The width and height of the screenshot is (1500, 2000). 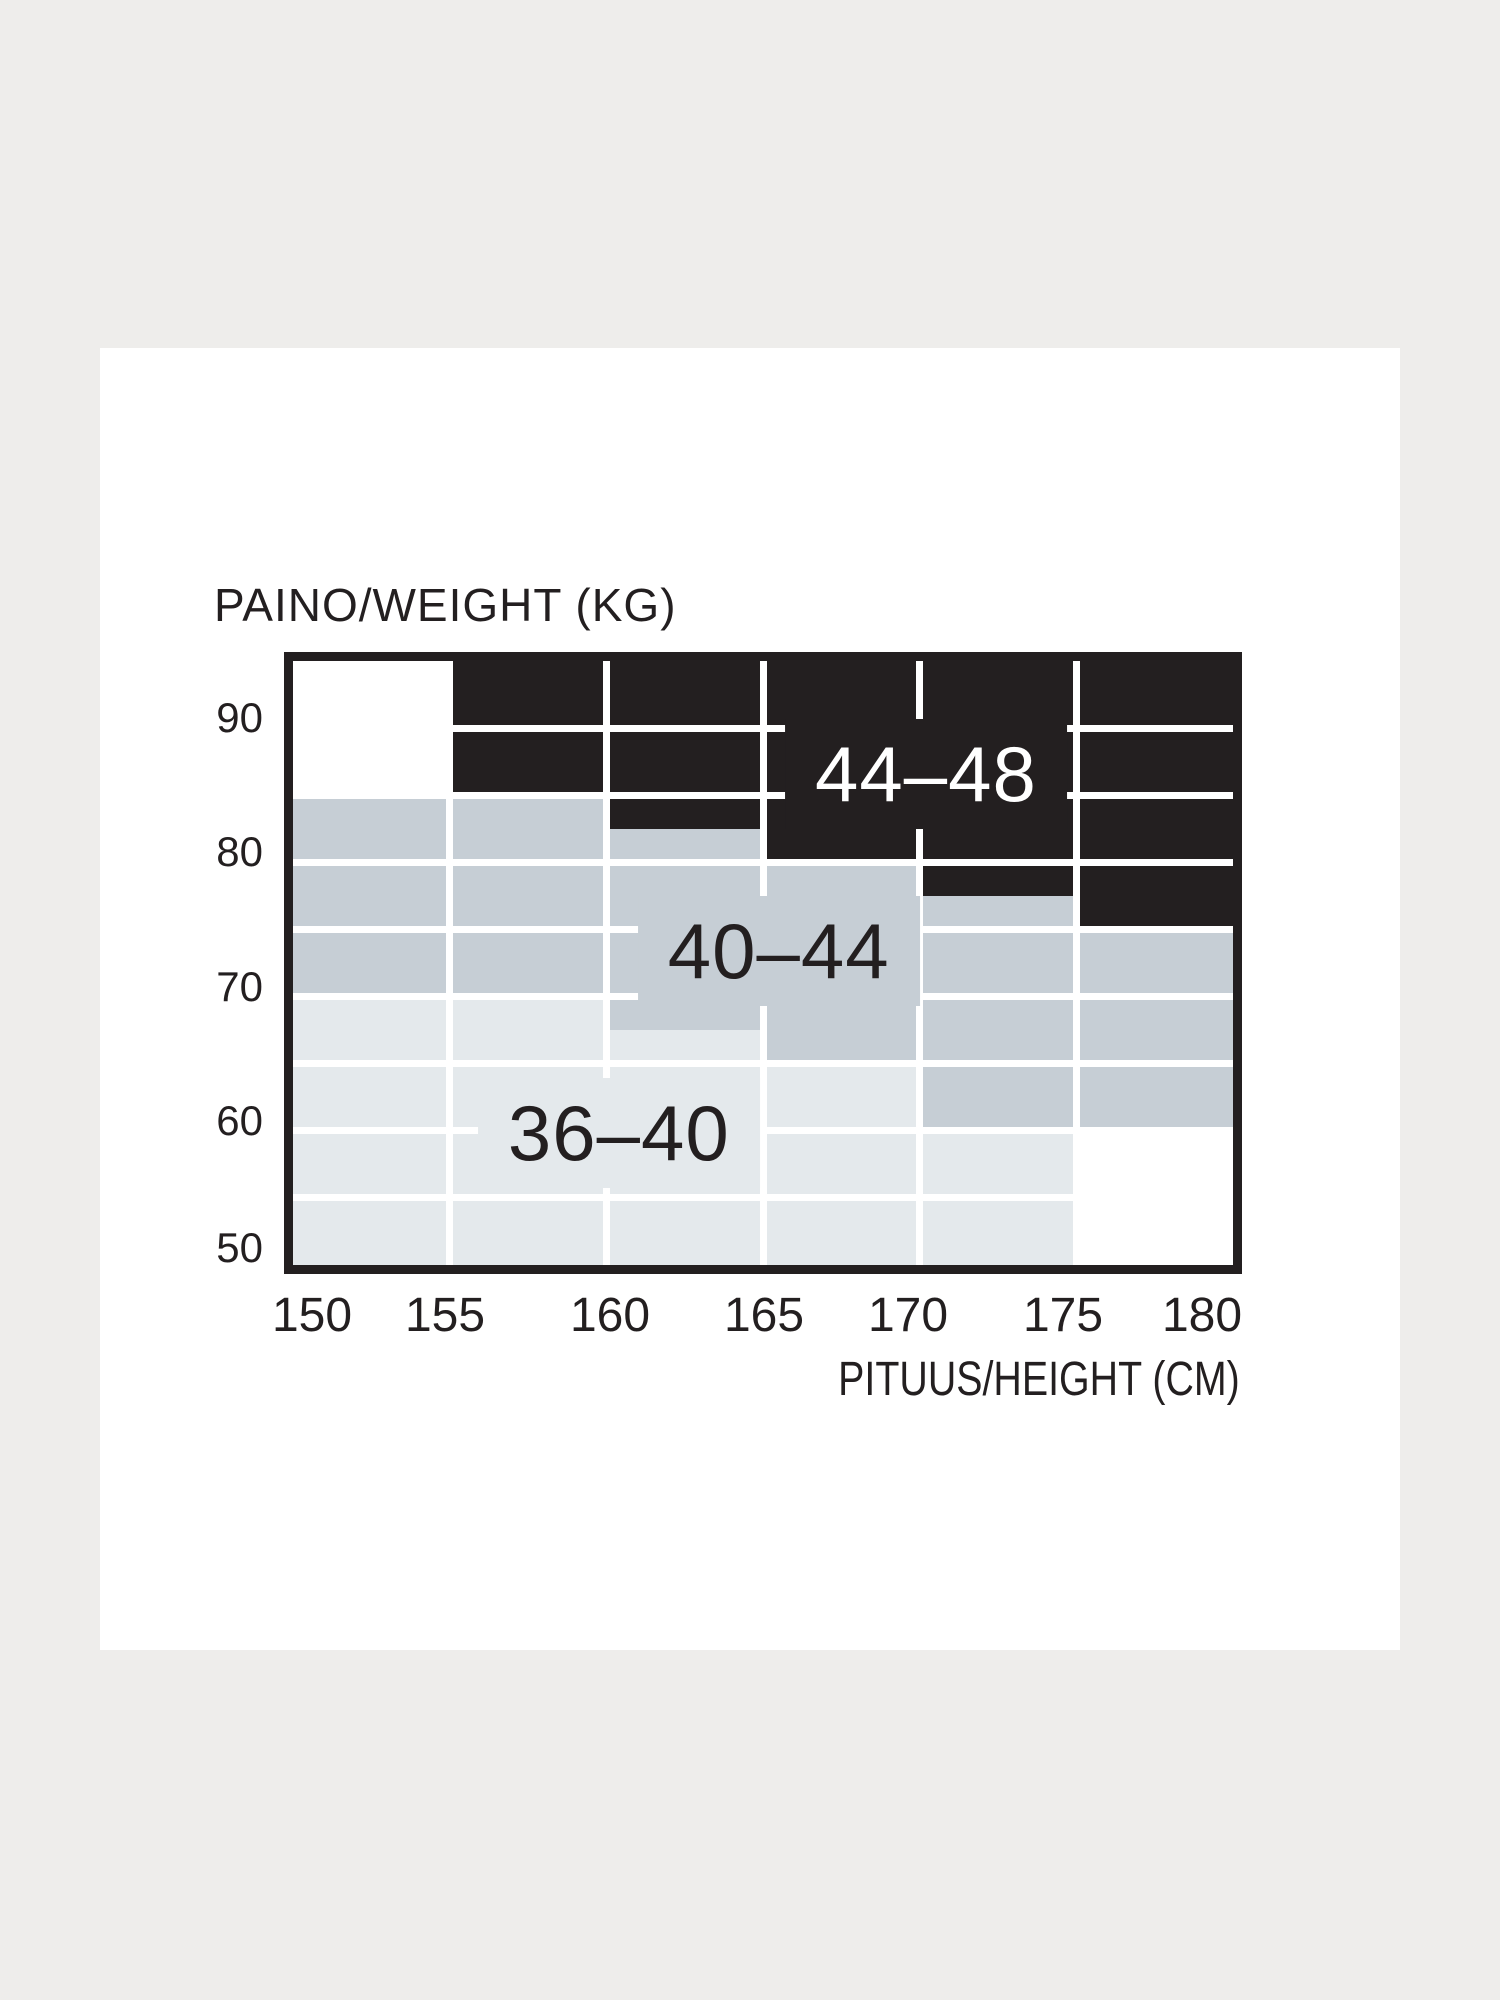 I want to click on y-tick-label-70: 70, so click(x=239, y=986).